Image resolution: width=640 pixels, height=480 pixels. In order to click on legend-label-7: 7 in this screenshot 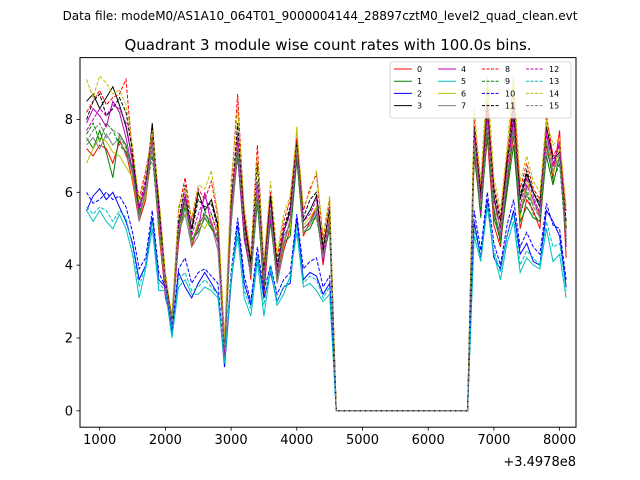, I will do `click(463, 106)`.